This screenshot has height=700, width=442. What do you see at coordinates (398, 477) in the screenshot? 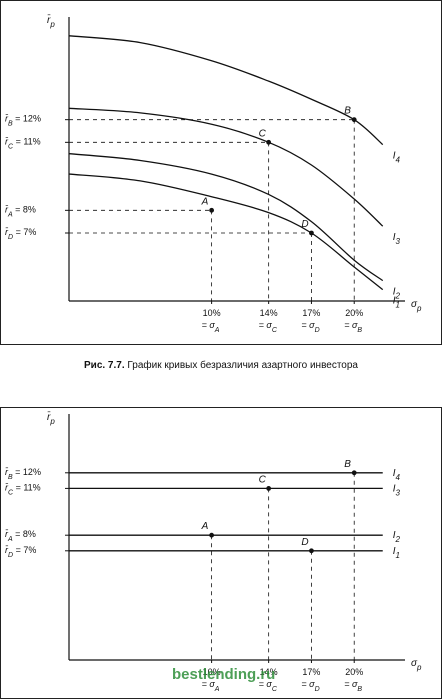
I see `curve-label-i4-sub: 4` at bounding box center [398, 477].